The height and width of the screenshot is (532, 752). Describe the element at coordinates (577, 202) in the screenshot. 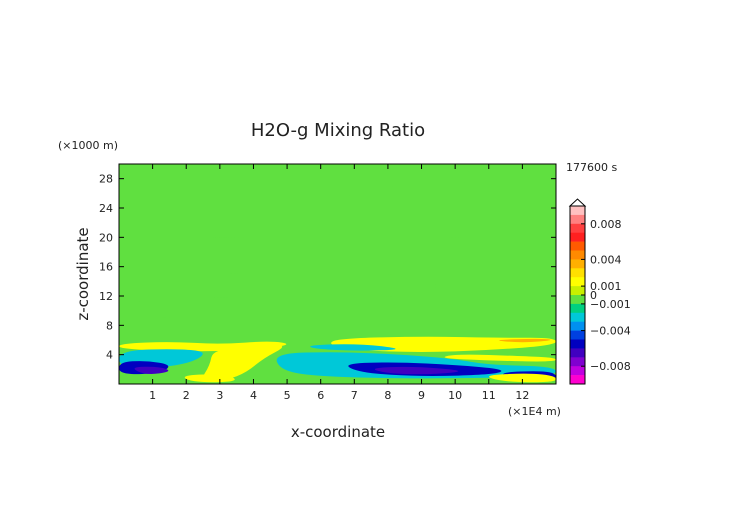

I see `colorbar-extend-arrow` at that location.